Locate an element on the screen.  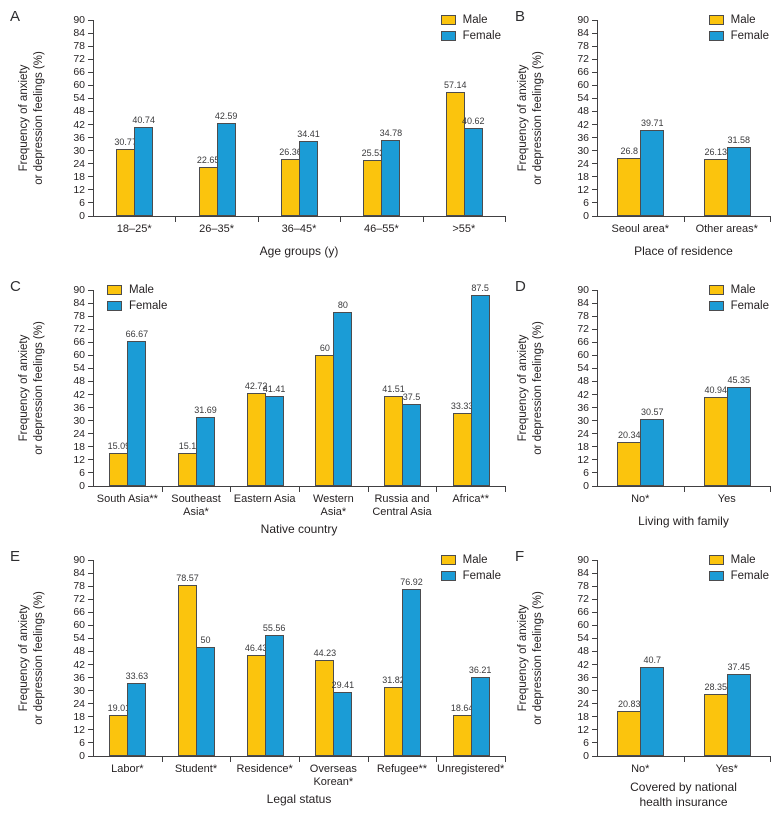
legend-item-female: Female is located at coordinates (738, 576).